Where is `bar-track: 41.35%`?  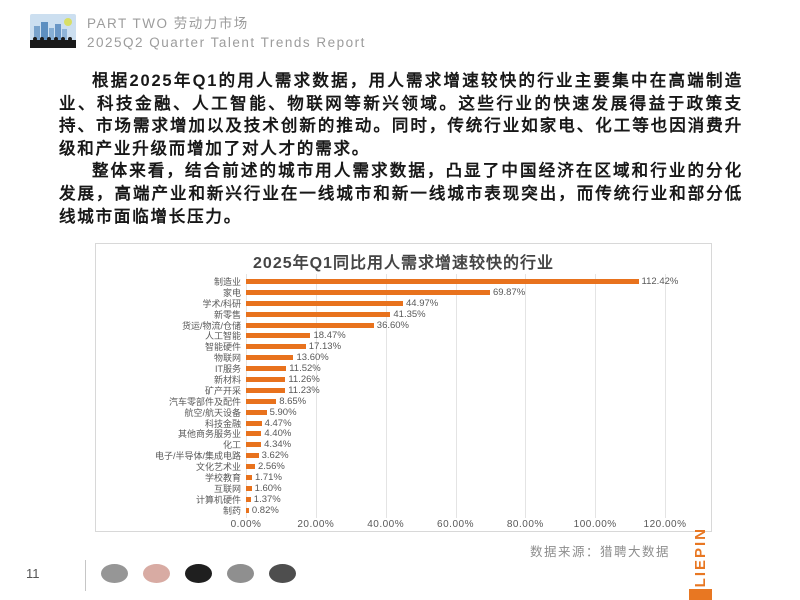
bar-track: 41.35% is located at coordinates (475, 314).